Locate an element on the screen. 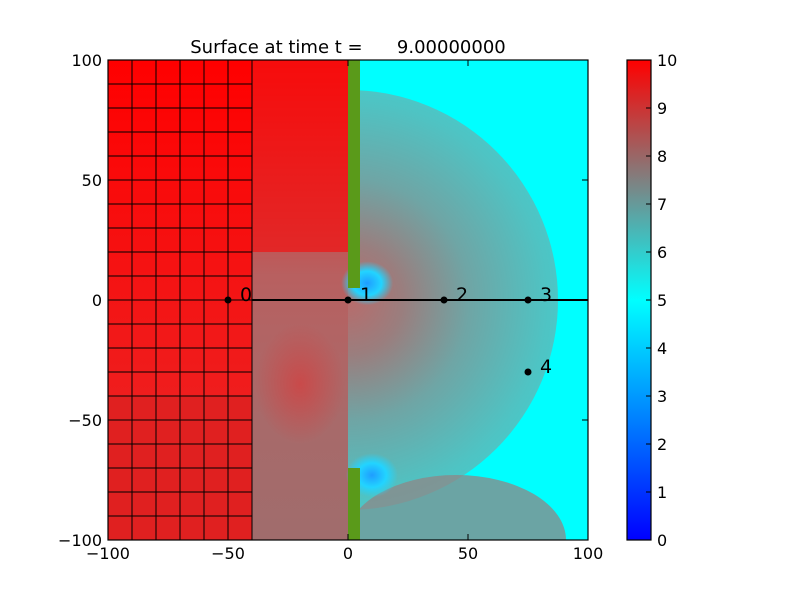 The height and width of the screenshot is (600, 800). chart-title: Surface at time t = 9.00000000 is located at coordinates (347, 47).